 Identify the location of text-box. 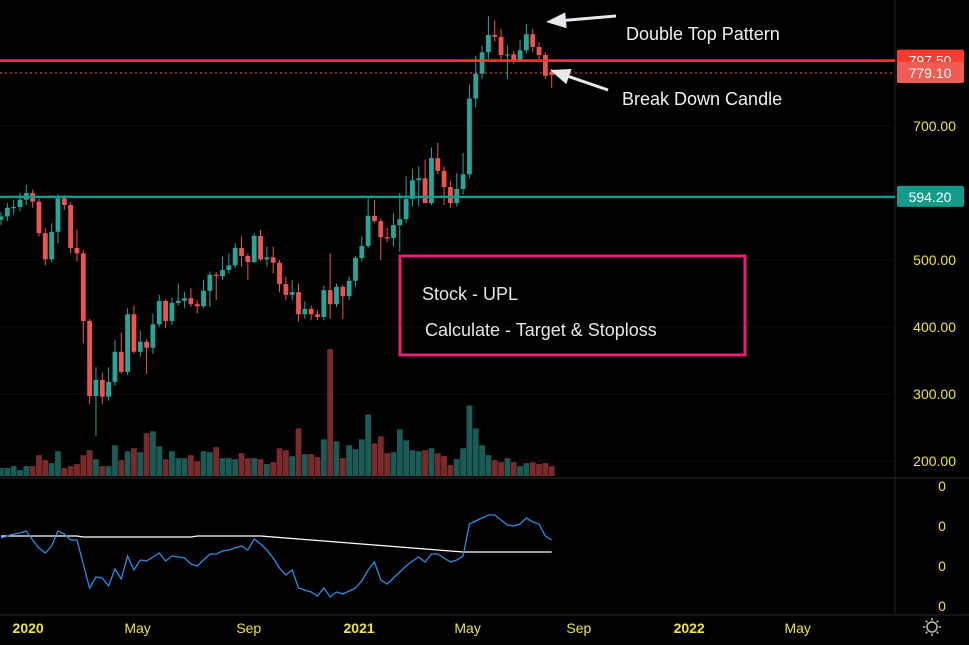
(572, 305).